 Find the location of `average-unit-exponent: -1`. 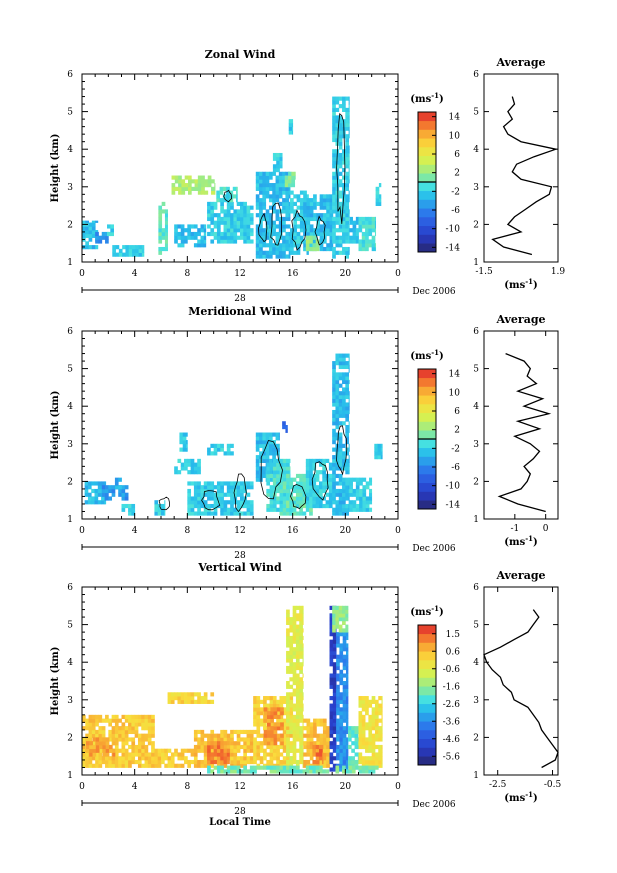

average-unit-exponent: -1 is located at coordinates (529, 794).